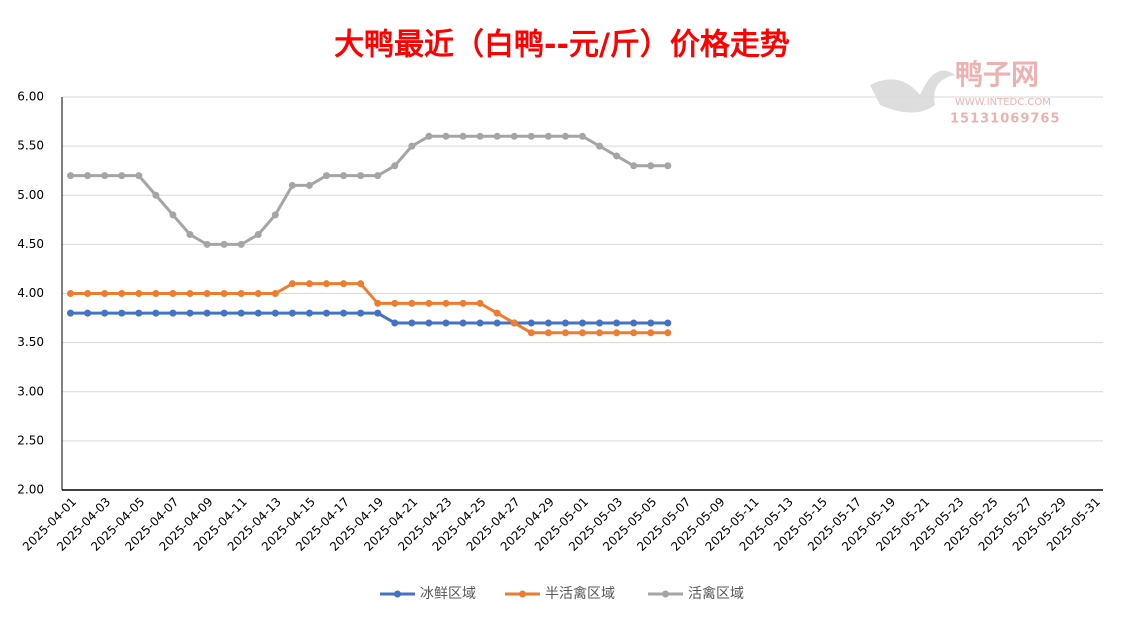 The height and width of the screenshot is (620, 1130). Describe the element at coordinates (30, 97) in the screenshot. I see `y-tick-label: 6.00` at that location.